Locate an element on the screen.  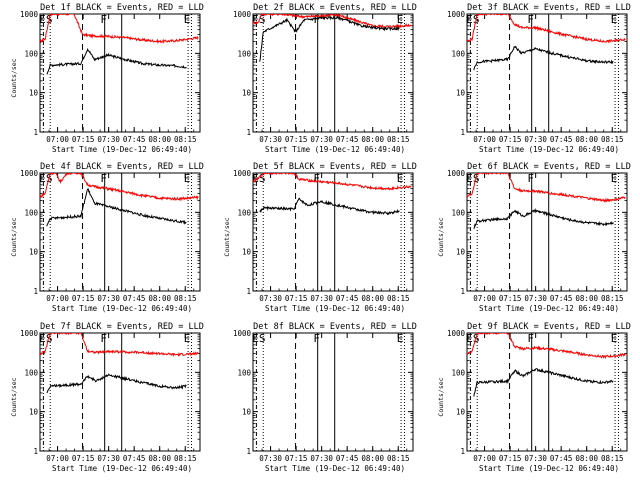
panel-title: Det 4f BLACK = Events, RED = LLD is located at coordinates (122, 167).